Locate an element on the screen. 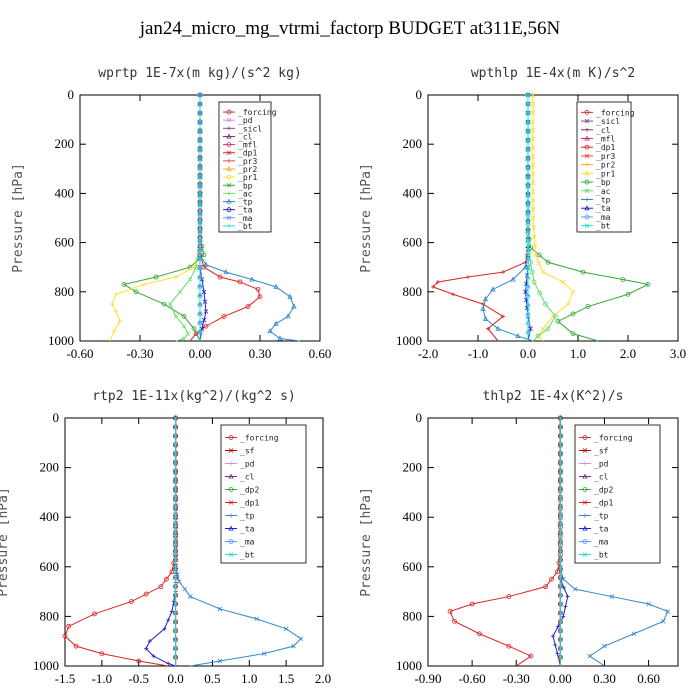  x-tick-label: 1.5 is located at coordinates (286, 678).